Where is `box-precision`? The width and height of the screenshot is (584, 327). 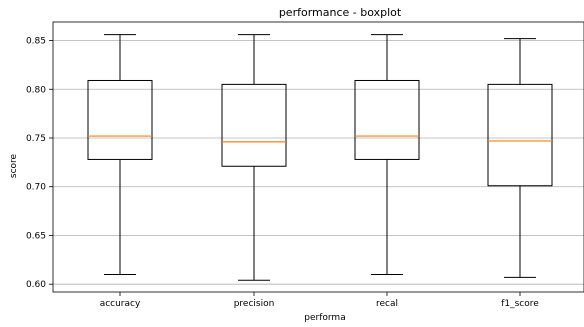
box-precision is located at coordinates (254, 157).